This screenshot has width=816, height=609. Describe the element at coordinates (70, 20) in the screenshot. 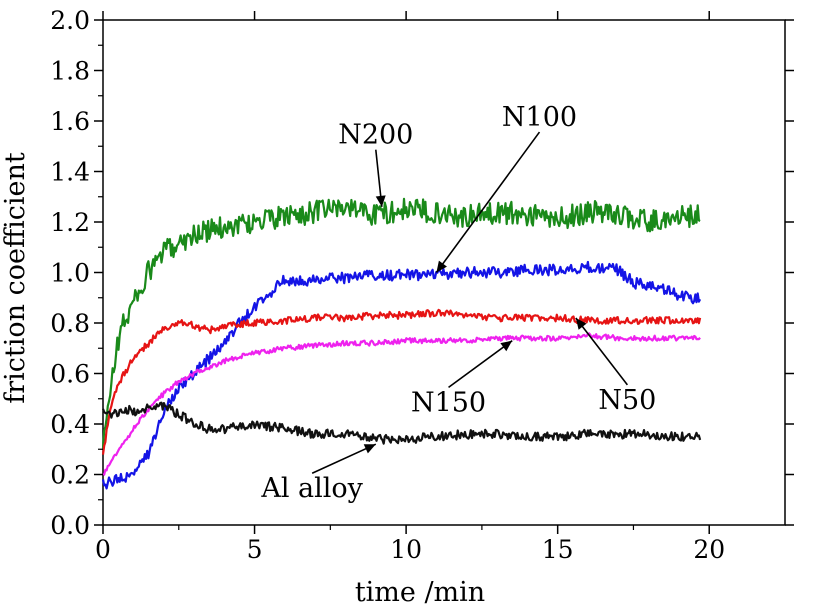

I see `y-tick-label: 2.0` at that location.